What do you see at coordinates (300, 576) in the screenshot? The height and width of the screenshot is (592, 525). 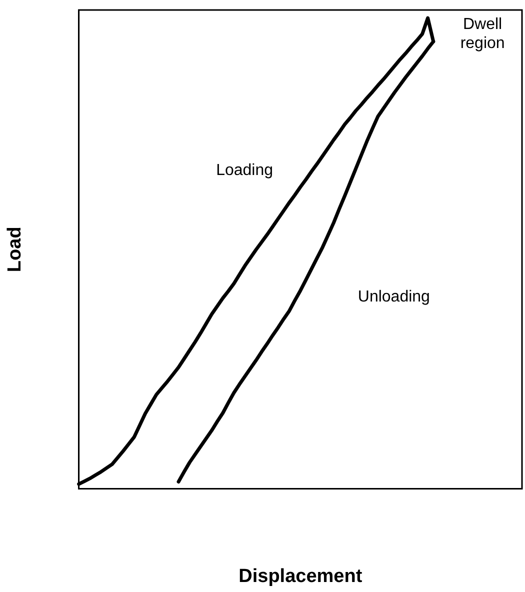 I see `x-axis-title: Displacement` at bounding box center [300, 576].